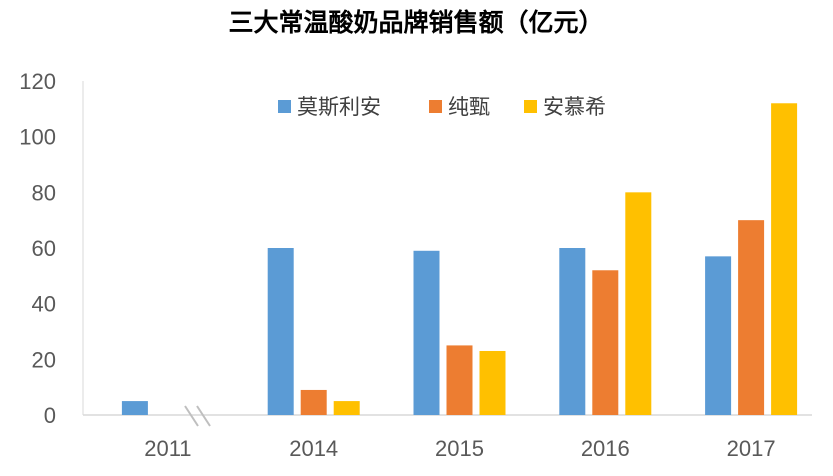  I want to click on legend-label-1: 纯甄, so click(469, 107).